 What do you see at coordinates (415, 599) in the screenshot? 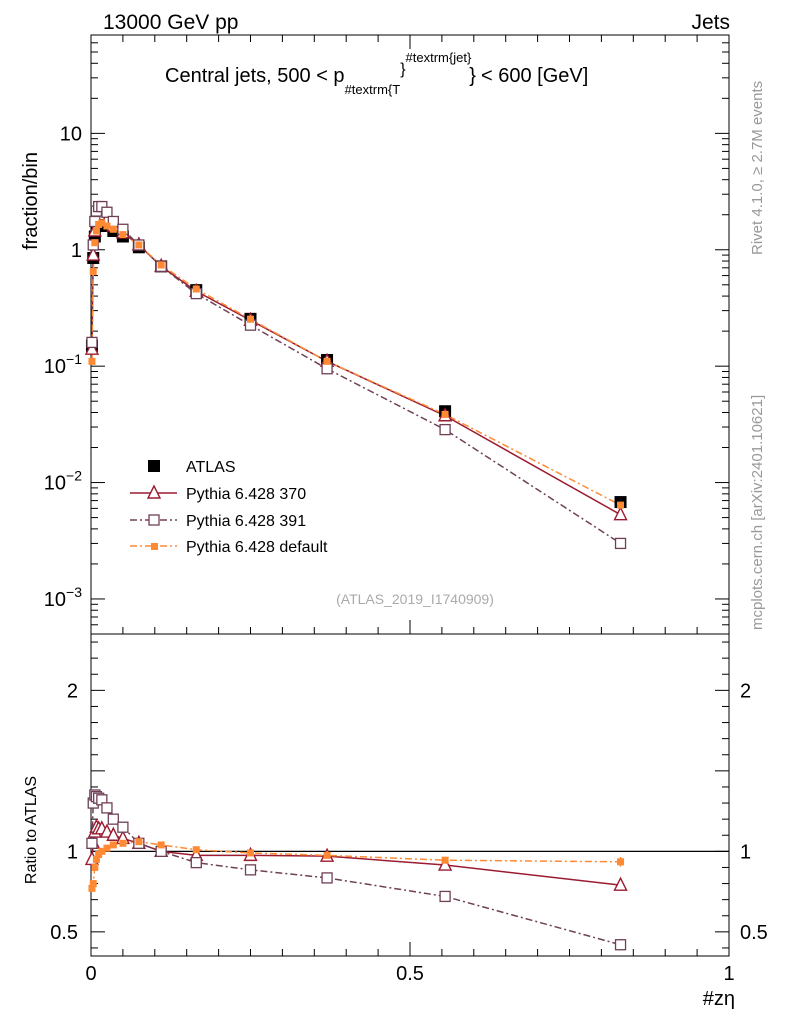
I see `analysis-label: (ATLAS_2019_I1740909)` at bounding box center [415, 599].